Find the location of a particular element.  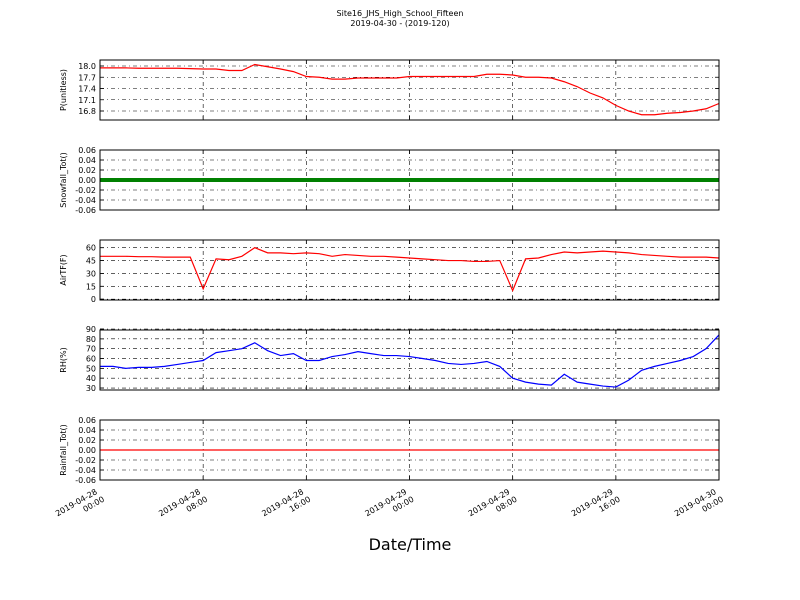

x-tick-label: 2019-04-29 08:00 is located at coordinates (493, 506).